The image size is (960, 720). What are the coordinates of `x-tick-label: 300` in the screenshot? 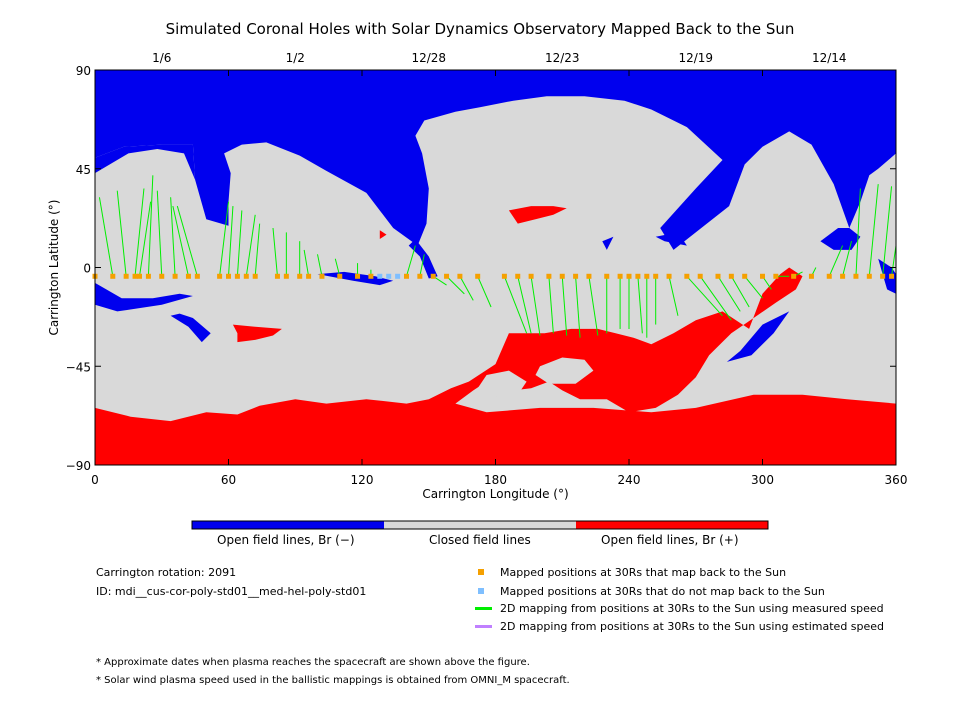 It's located at (762, 480).